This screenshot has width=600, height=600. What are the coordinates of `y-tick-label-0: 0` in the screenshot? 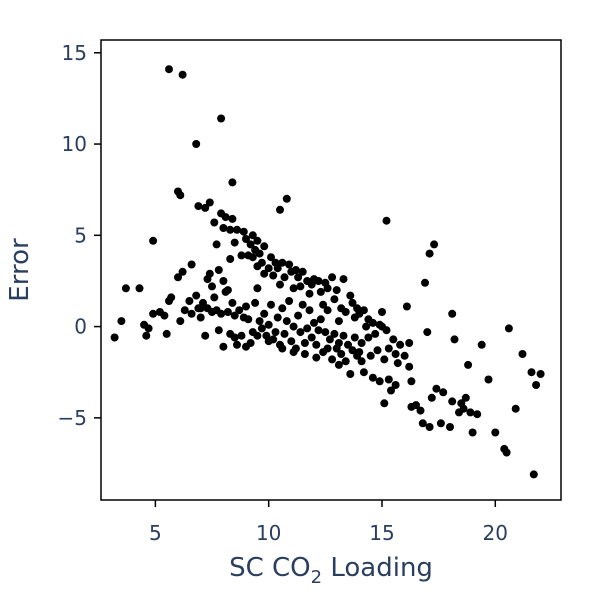 It's located at (80, 327).